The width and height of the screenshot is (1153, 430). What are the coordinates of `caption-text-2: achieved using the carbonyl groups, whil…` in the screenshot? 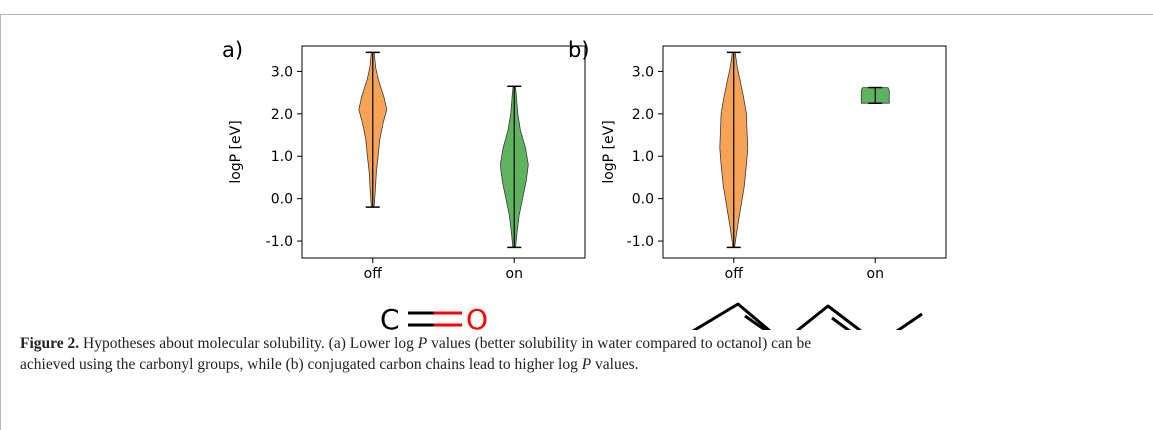 It's located at (301, 364).